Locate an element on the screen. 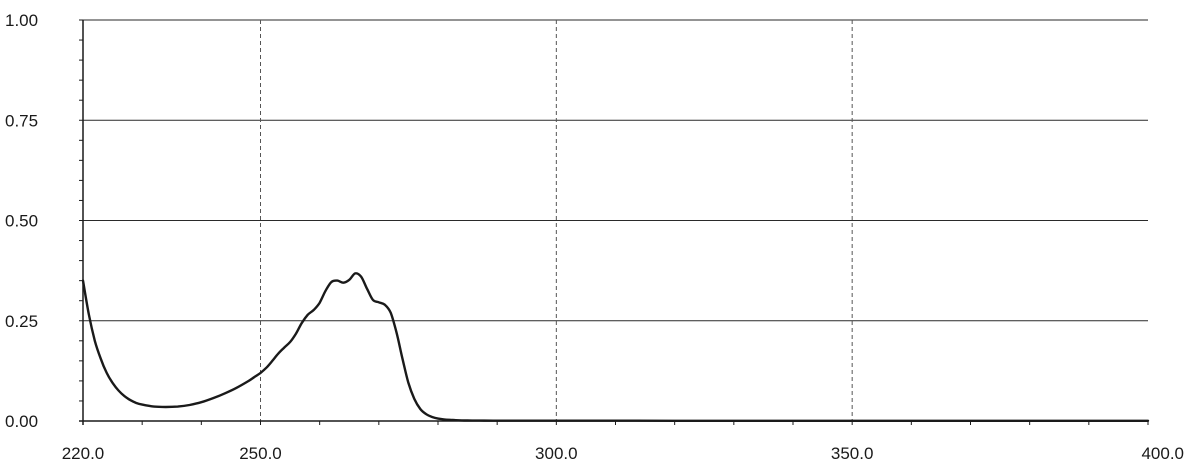 The width and height of the screenshot is (1189, 466). x-tick-label: 300.0 is located at coordinates (556, 453).